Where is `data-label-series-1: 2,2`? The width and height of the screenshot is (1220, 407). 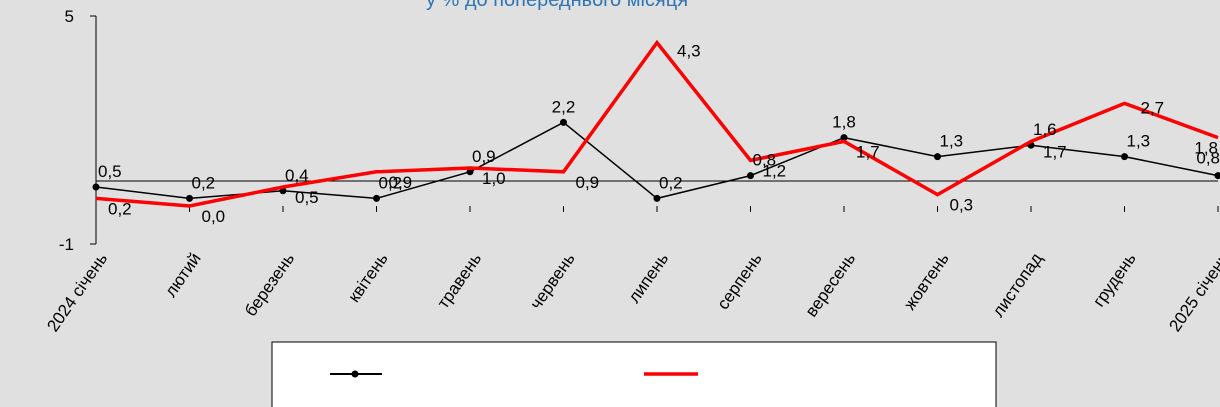 data-label-series-1: 2,2 is located at coordinates (564, 106).